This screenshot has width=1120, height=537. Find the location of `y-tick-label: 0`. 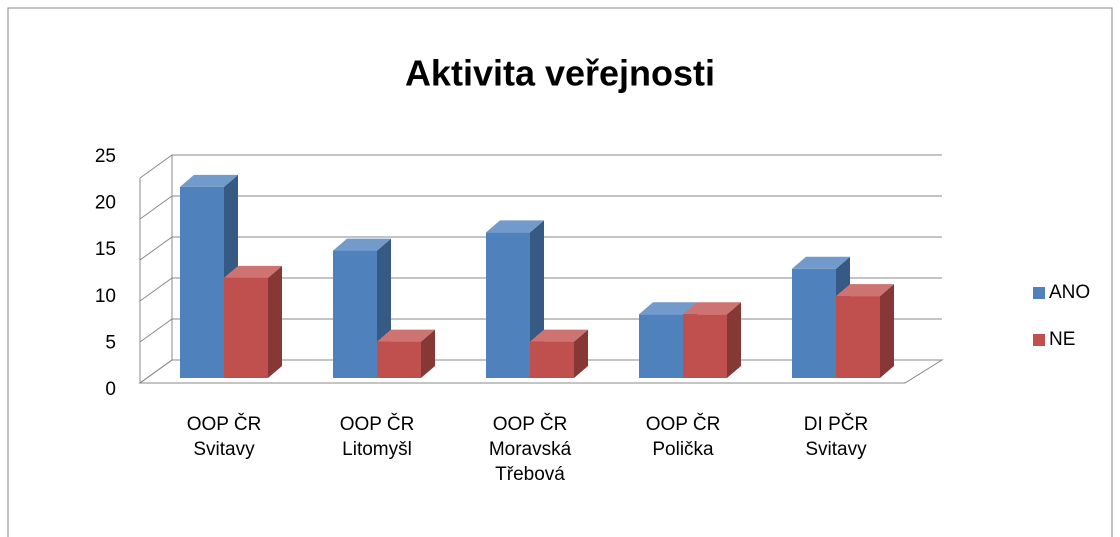

y-tick-label: 0 is located at coordinates (110, 389).